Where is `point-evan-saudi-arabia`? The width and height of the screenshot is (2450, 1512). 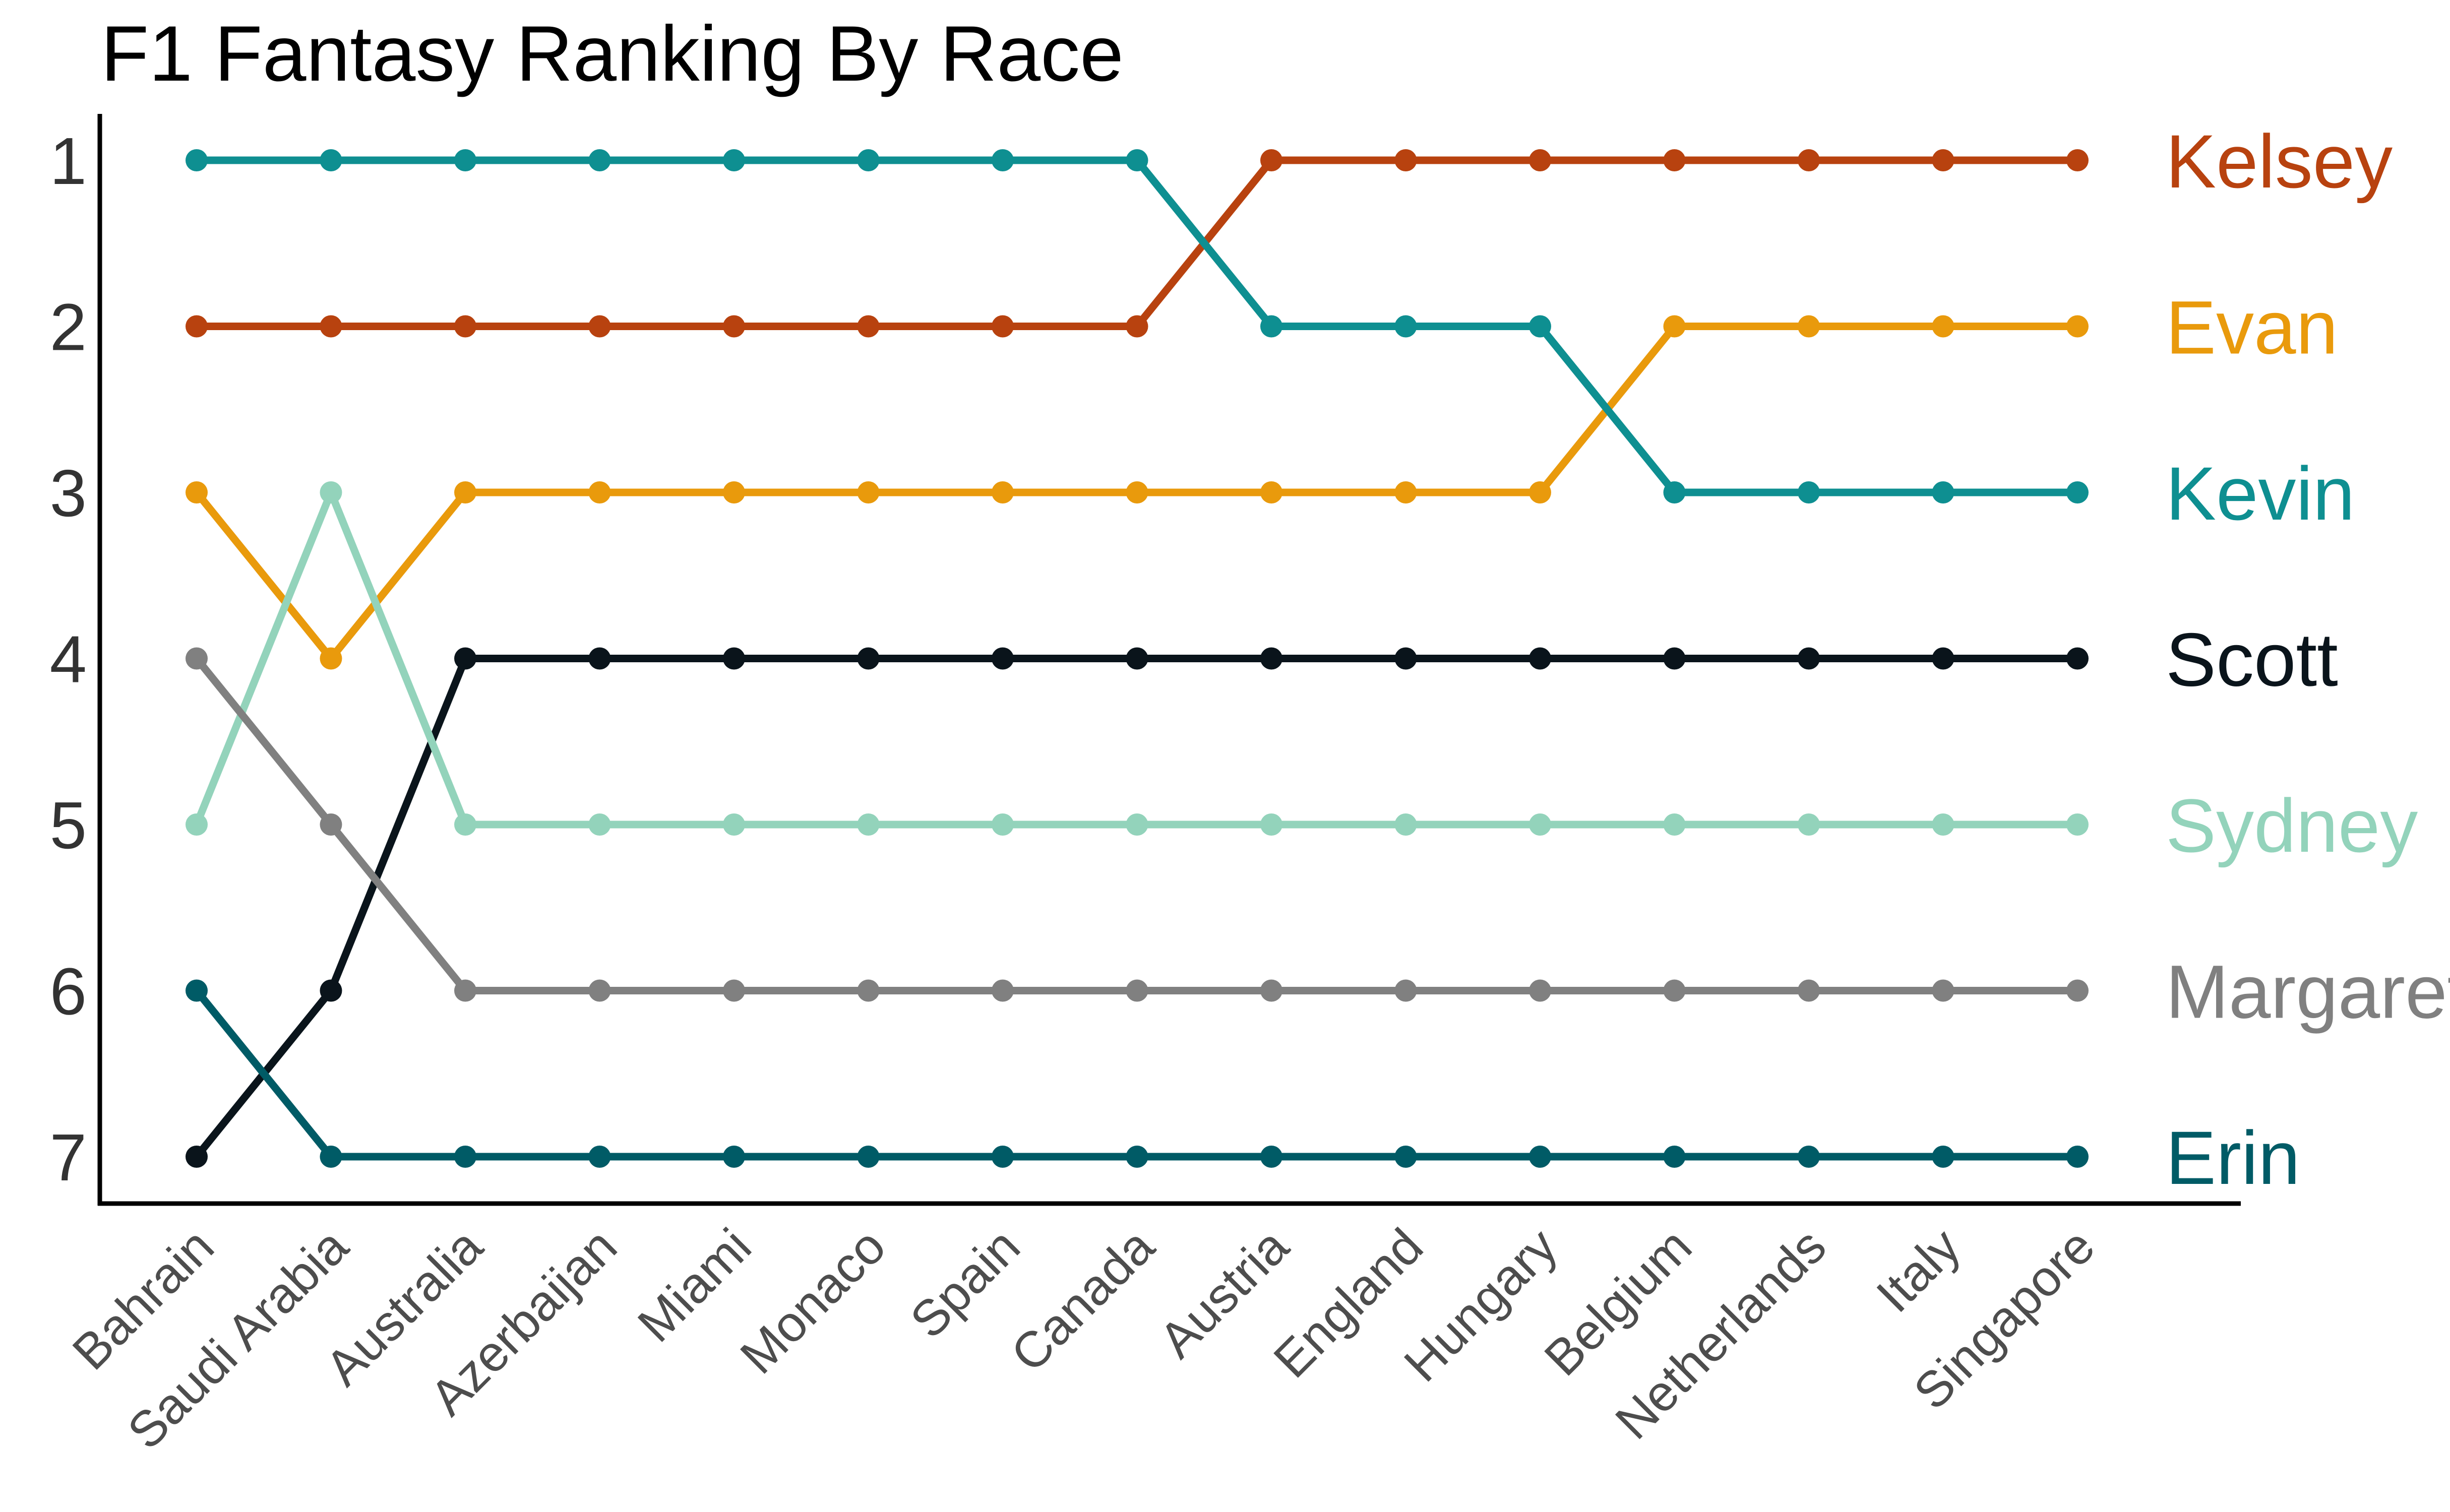 point-evan-saudi-arabia is located at coordinates (331, 658).